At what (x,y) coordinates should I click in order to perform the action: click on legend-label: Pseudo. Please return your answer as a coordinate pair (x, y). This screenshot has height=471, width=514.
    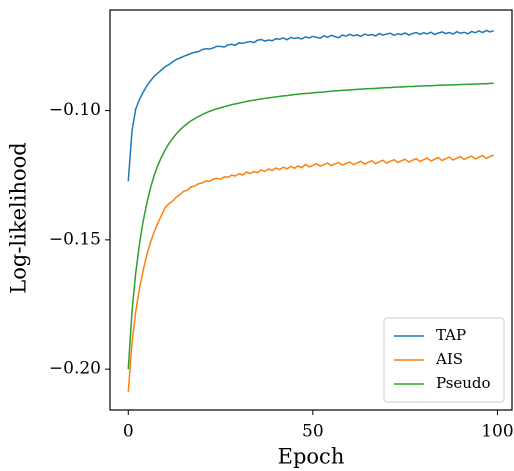
    Looking at the image, I should click on (463, 383).